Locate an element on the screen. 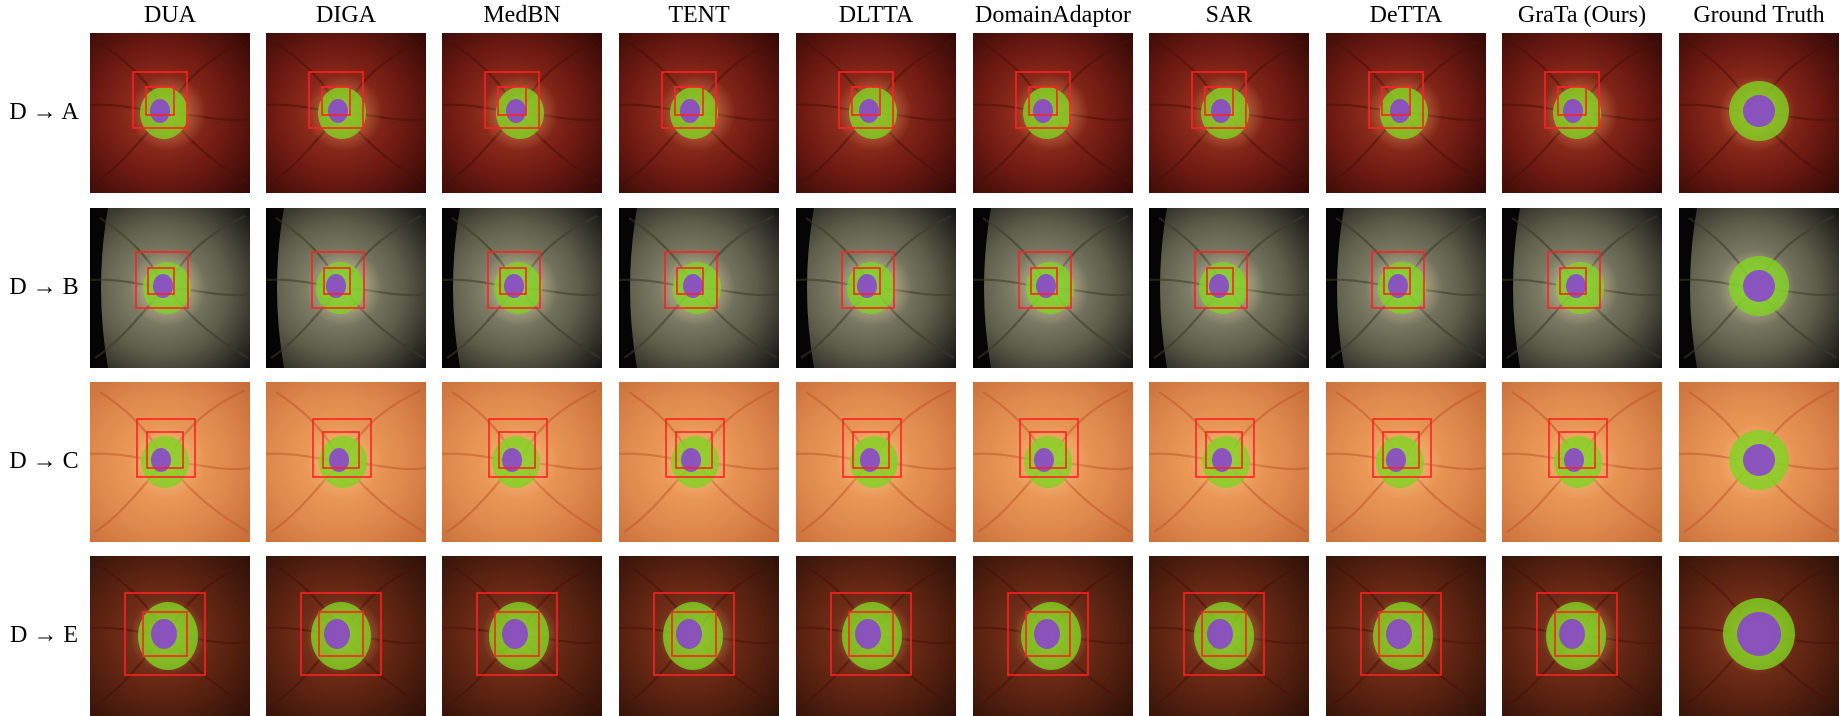 This screenshot has width=1840, height=716. column-header: TENT is located at coordinates (699, 15).